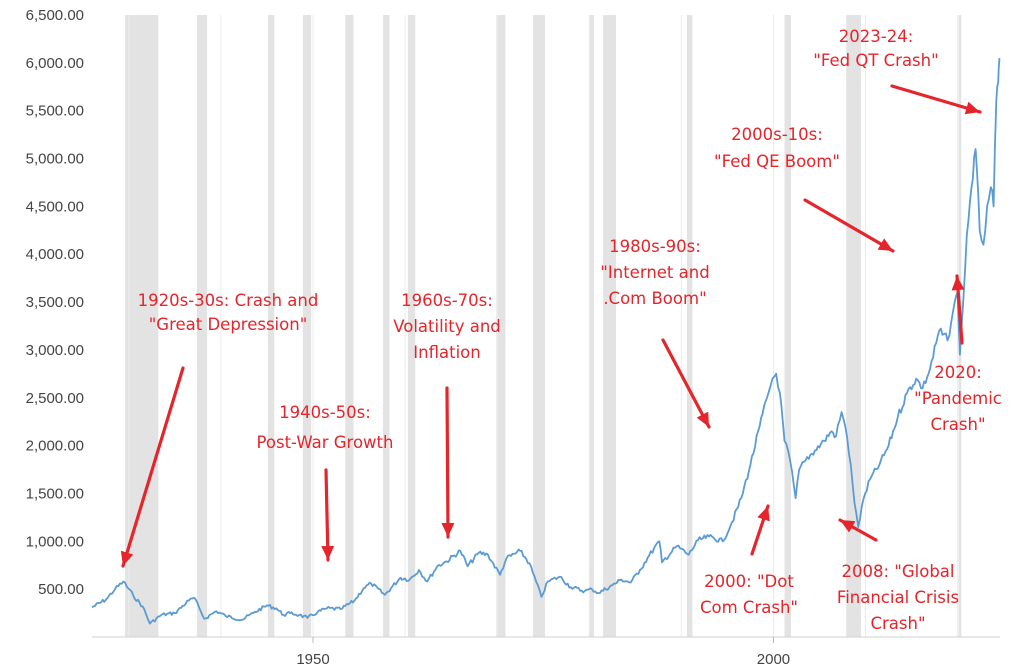  What do you see at coordinates (447, 300) in the screenshot?
I see `annotation-text: 1960s-70s:` at bounding box center [447, 300].